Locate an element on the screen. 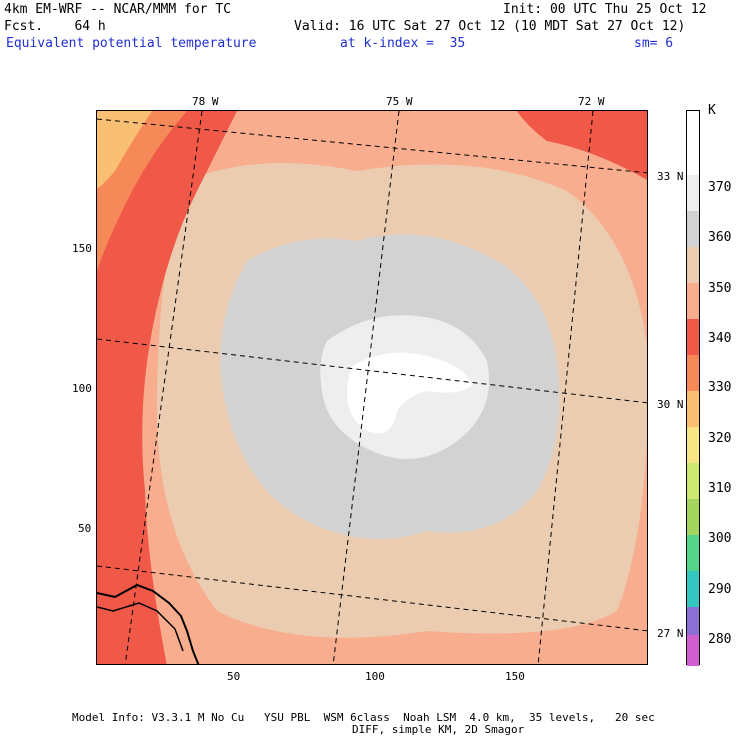 The width and height of the screenshot is (740, 740). lat-label-33n: 33 N is located at coordinates (670, 176).